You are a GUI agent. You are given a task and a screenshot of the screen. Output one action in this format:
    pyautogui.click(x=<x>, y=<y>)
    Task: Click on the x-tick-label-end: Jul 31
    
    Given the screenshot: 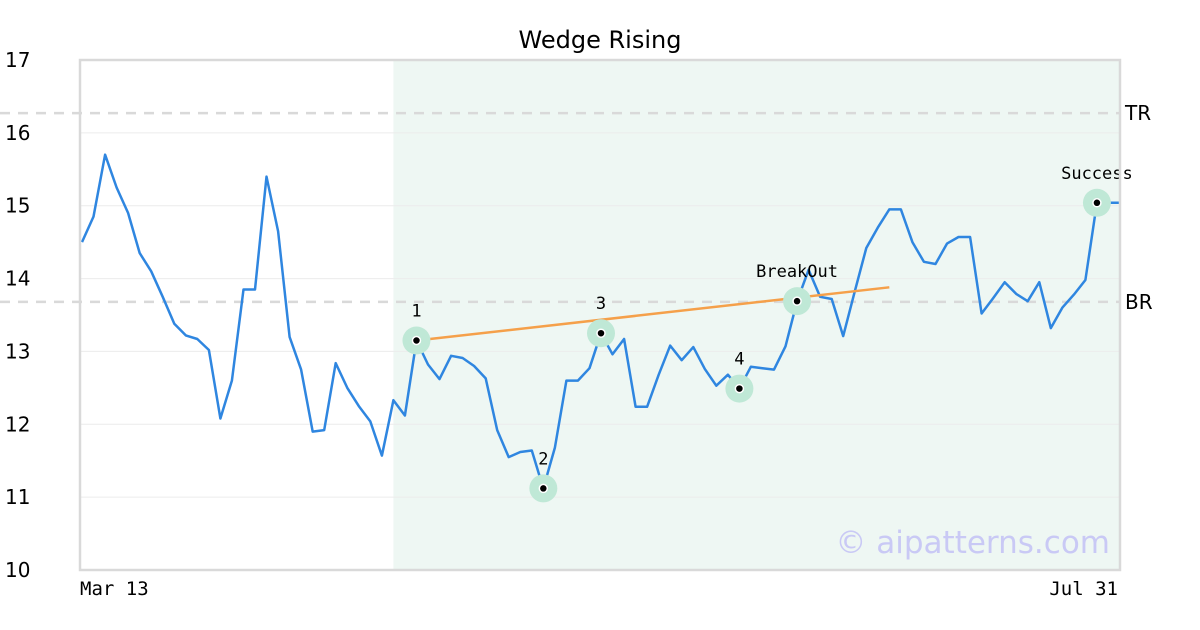 What is the action you would take?
    pyautogui.click(x=1083, y=589)
    